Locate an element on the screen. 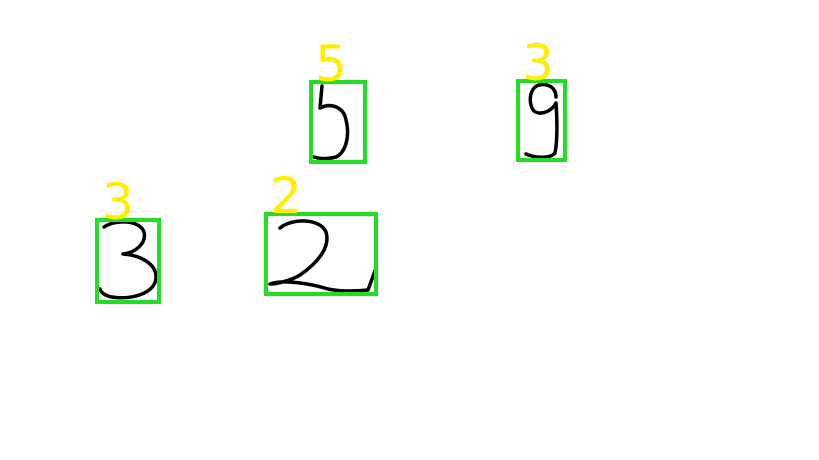  detection-label-4: 2 is located at coordinates (286, 196).